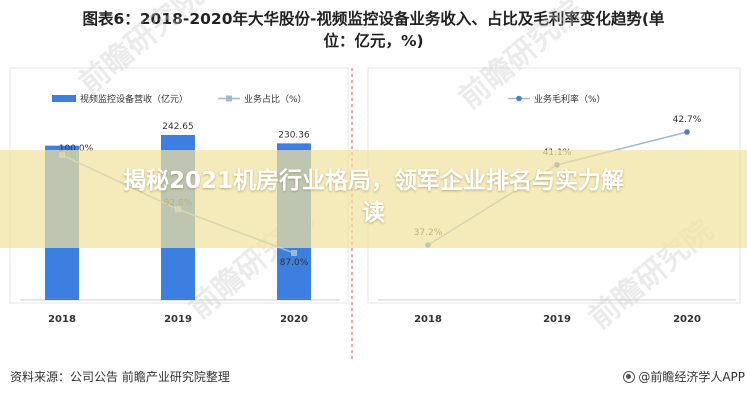  What do you see at coordinates (373, 213) in the screenshot?
I see `headline-line-2: 读` at bounding box center [373, 213].